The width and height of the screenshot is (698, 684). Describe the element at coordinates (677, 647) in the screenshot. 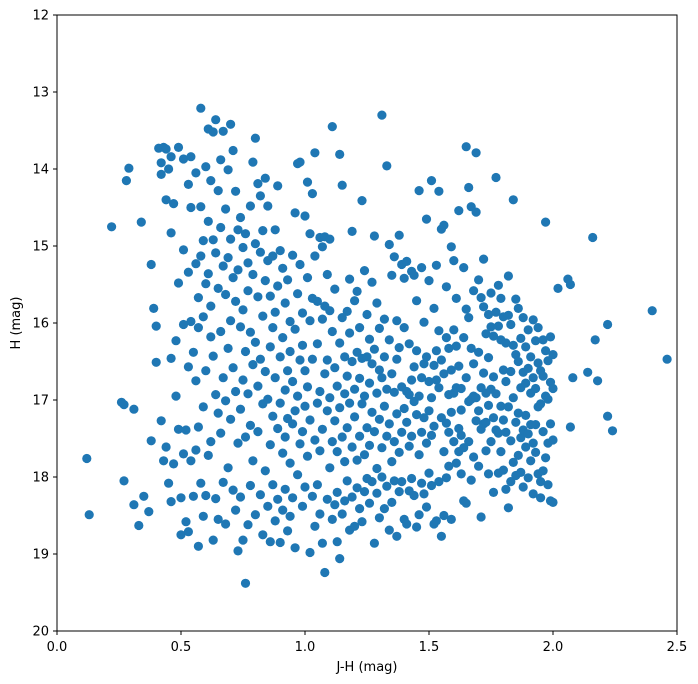

I see `x-tick-label: 2.5` at that location.